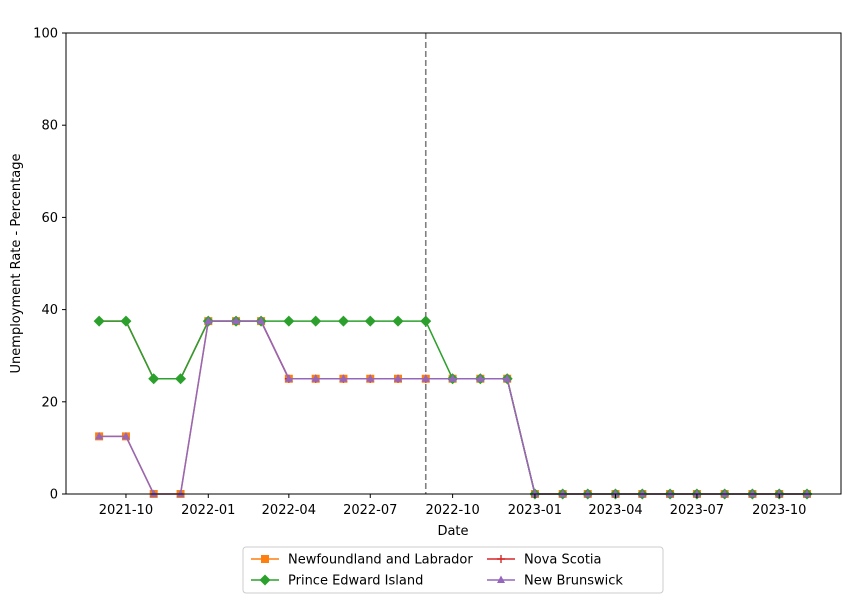  Describe the element at coordinates (208, 510) in the screenshot. I see `x-tick-label: 2022-01` at that location.